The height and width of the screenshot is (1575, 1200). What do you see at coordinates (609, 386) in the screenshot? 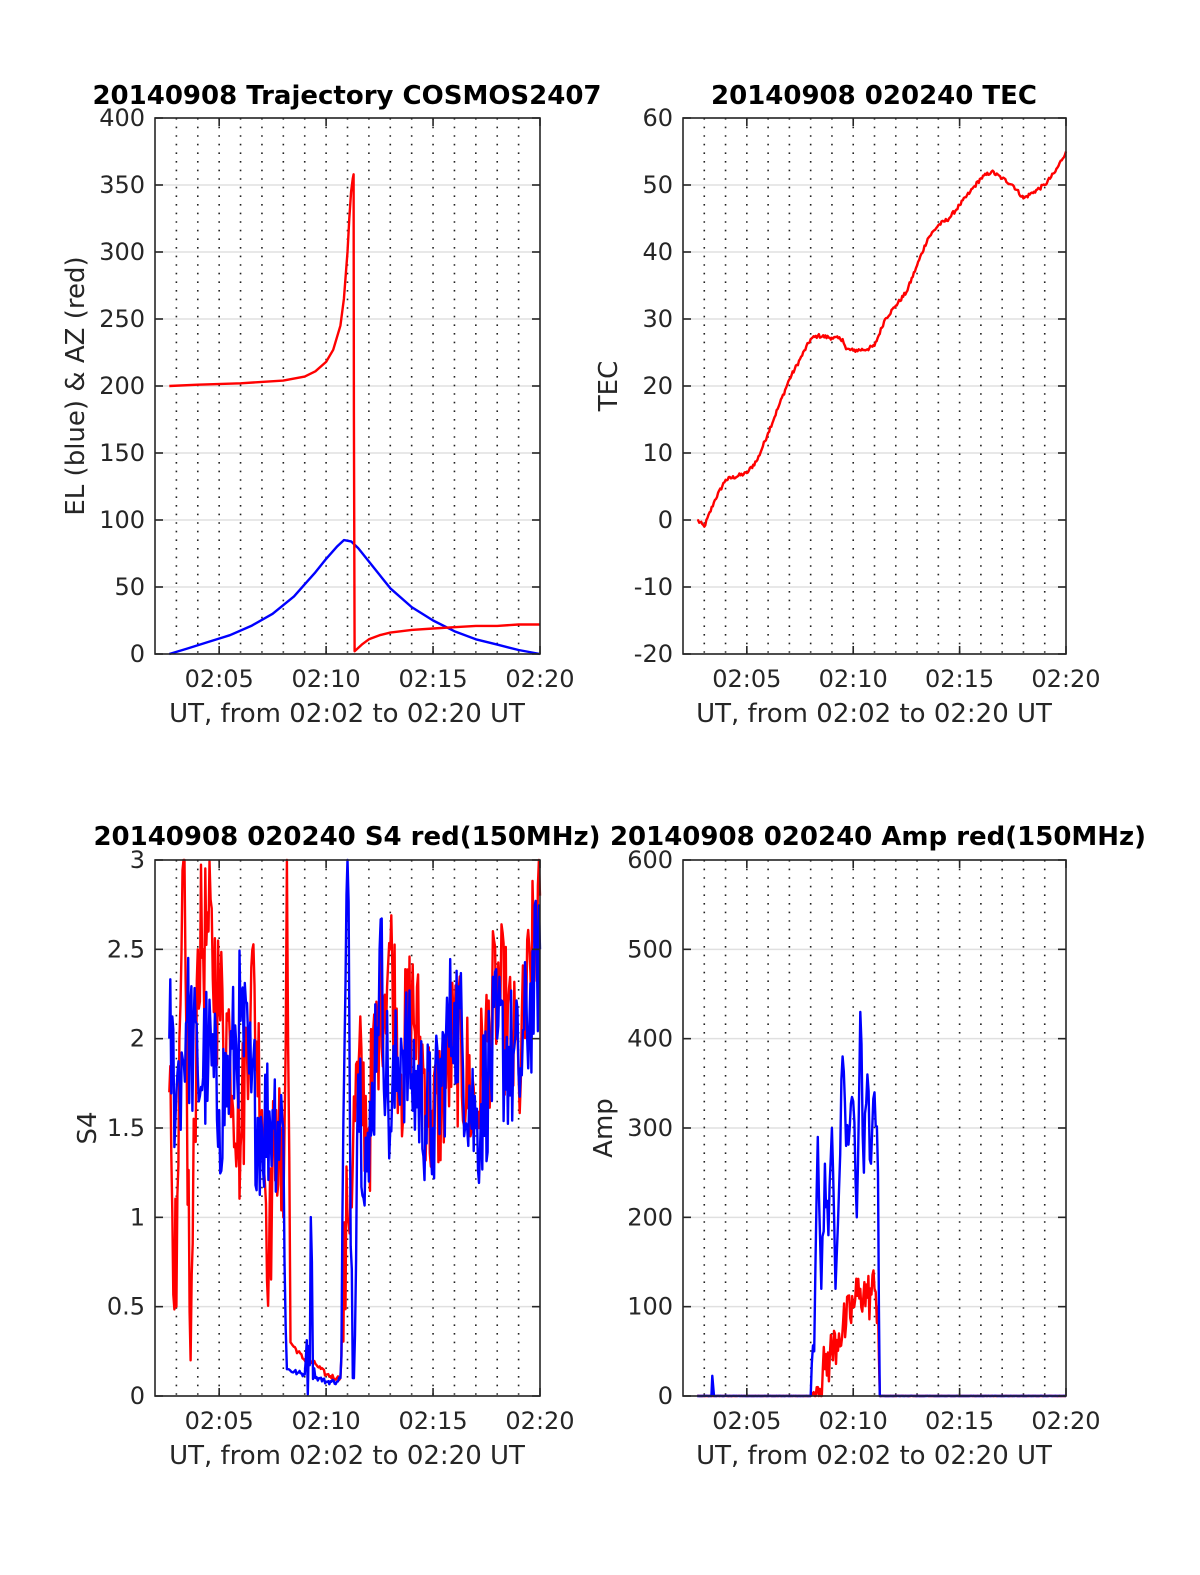
I see `y-axis-label: TEC` at bounding box center [609, 386].